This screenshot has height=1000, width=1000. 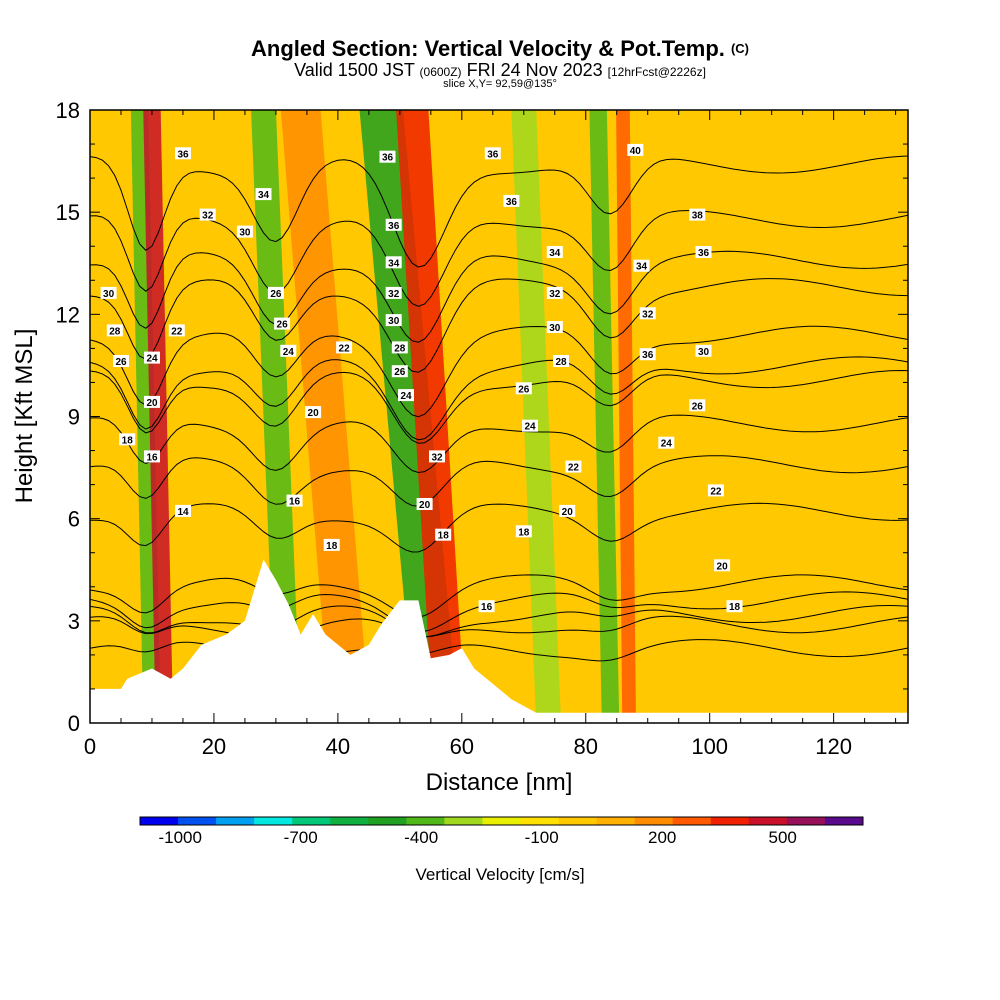 I want to click on contour-label-36: 32, so click(x=393, y=293).